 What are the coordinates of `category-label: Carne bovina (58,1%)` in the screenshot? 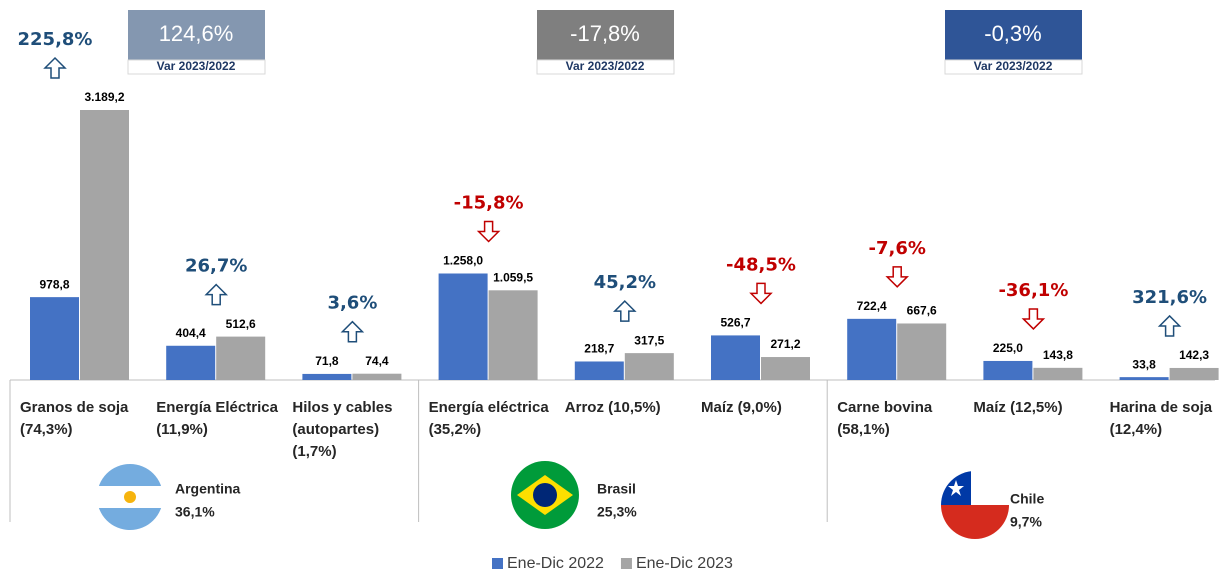 It's located at (885, 418).